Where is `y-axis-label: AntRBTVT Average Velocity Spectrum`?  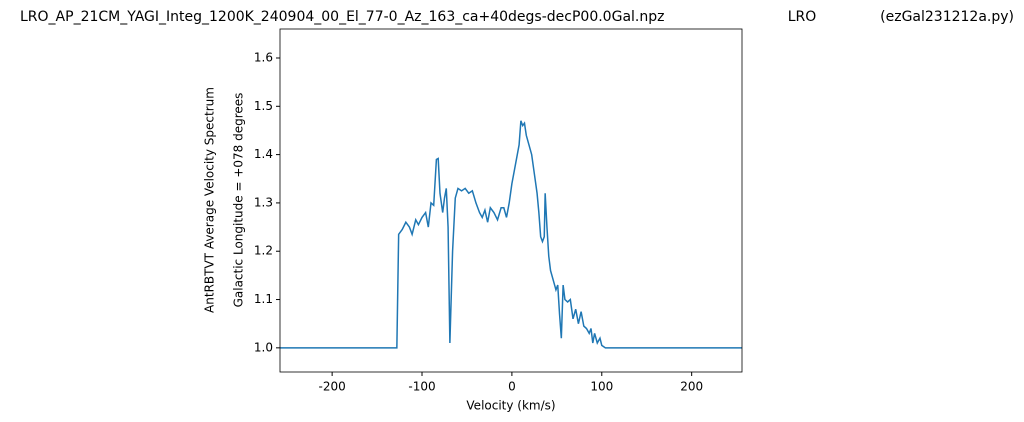
y-axis-label: AntRBTVT Average Velocity Spectrum is located at coordinates (210, 200).